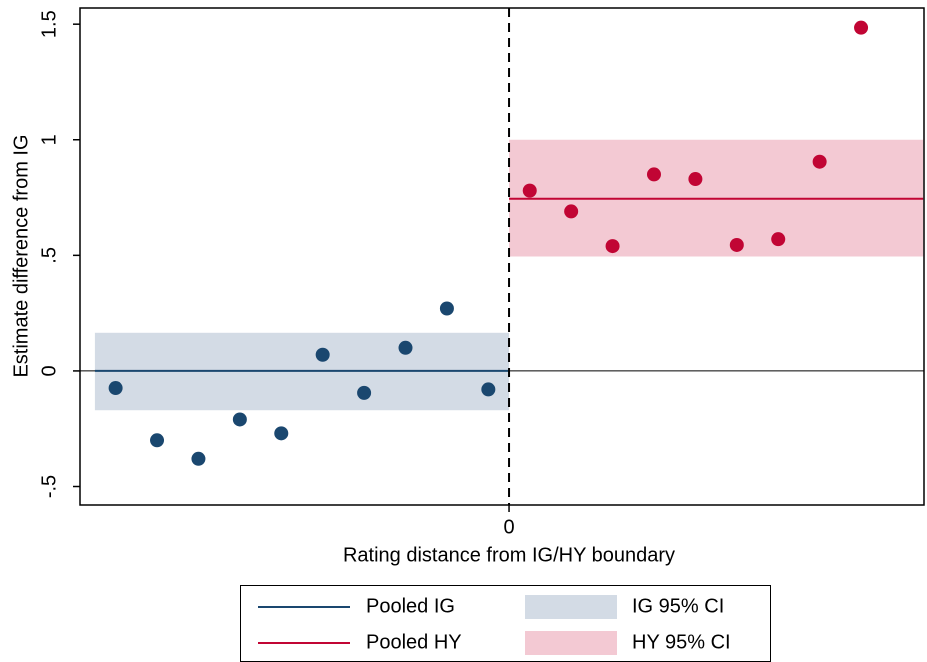 The image size is (927, 662). Describe the element at coordinates (410, 606) in the screenshot. I see `legend-label: Pooled IG` at that location.